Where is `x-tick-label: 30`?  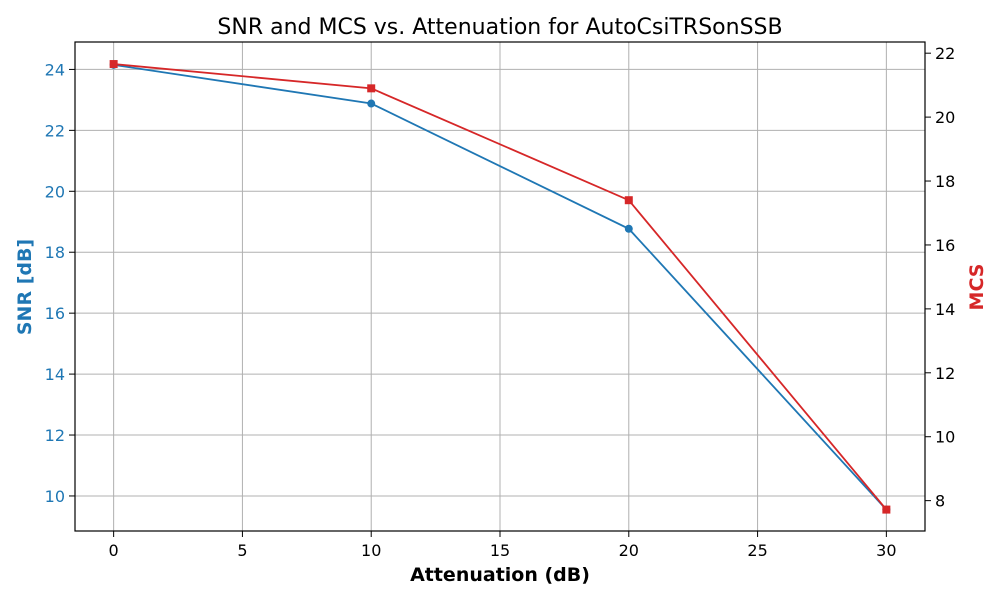 x-tick-label: 30 is located at coordinates (886, 550).